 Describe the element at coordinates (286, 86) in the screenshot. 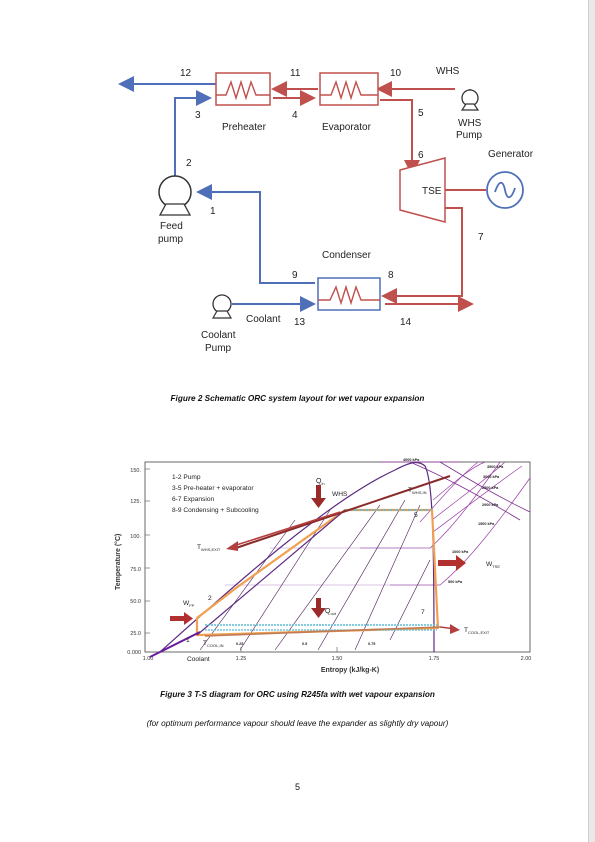

I see `whs-hot-stream` at that location.